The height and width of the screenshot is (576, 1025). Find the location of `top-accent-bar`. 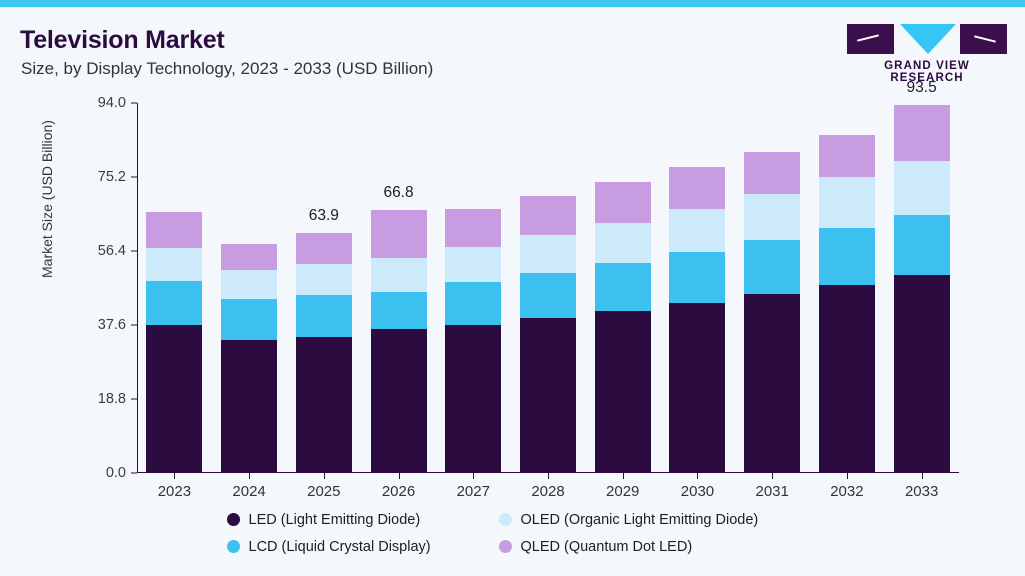

top-accent-bar is located at coordinates (512, 3).